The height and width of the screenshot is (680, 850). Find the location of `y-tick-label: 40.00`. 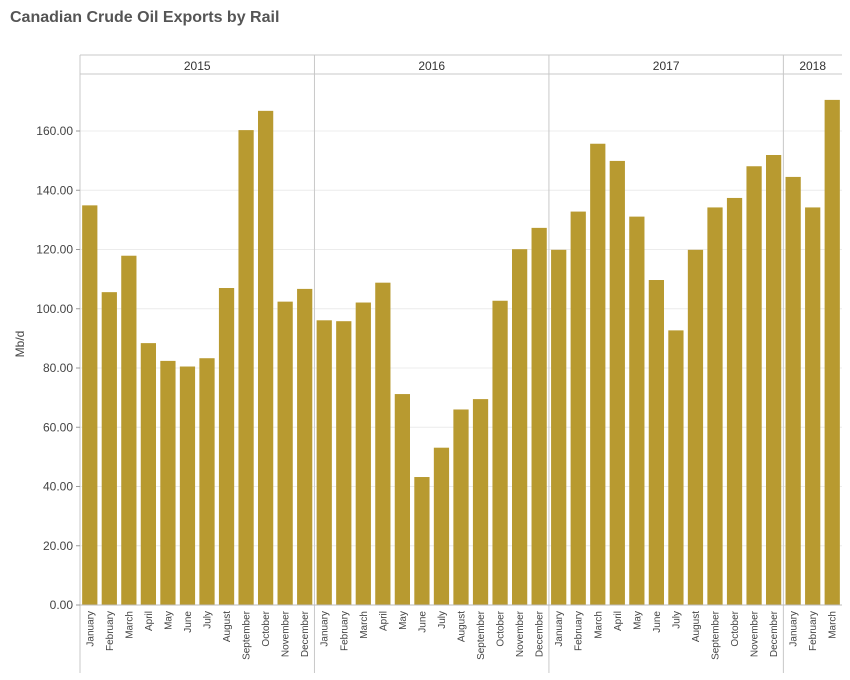

y-tick-label: 40.00 is located at coordinates (58, 487).